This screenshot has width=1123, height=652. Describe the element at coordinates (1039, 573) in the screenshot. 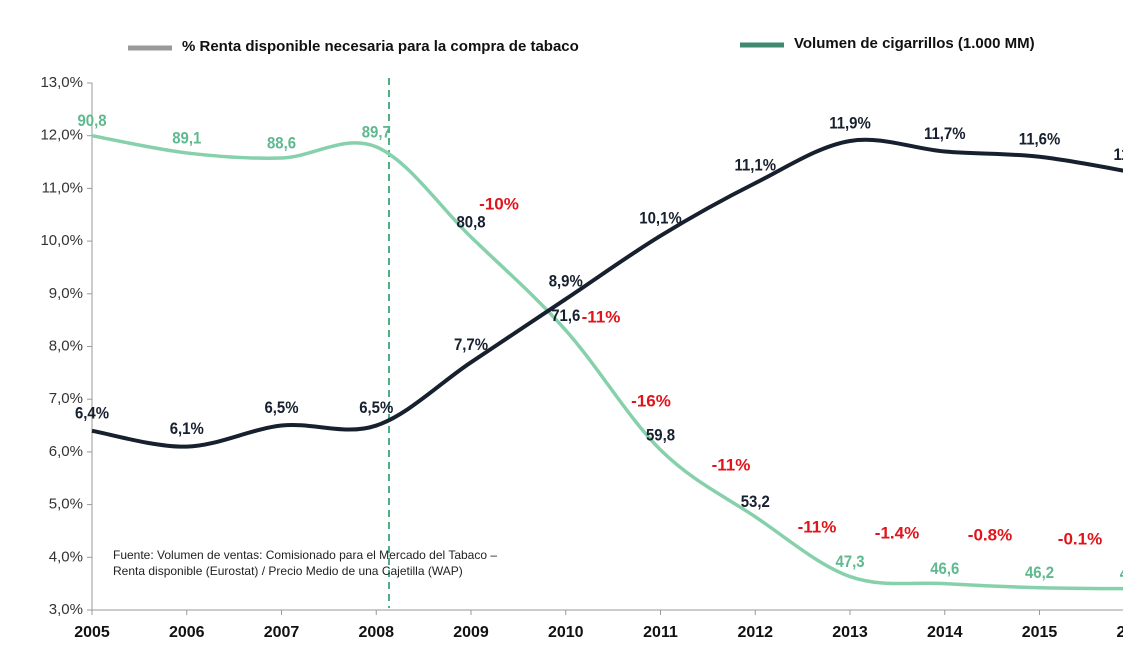

I see `data-label: 46,2` at that location.